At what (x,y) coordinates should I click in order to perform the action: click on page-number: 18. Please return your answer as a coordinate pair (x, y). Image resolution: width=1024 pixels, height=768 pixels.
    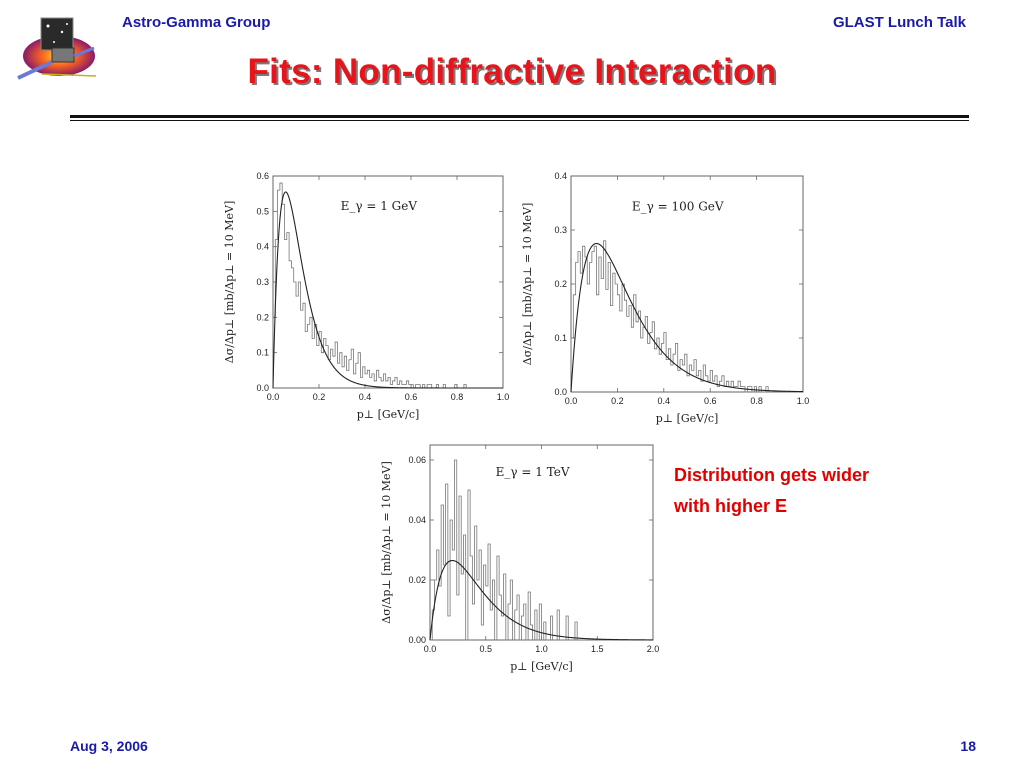
    Looking at the image, I should click on (968, 746).